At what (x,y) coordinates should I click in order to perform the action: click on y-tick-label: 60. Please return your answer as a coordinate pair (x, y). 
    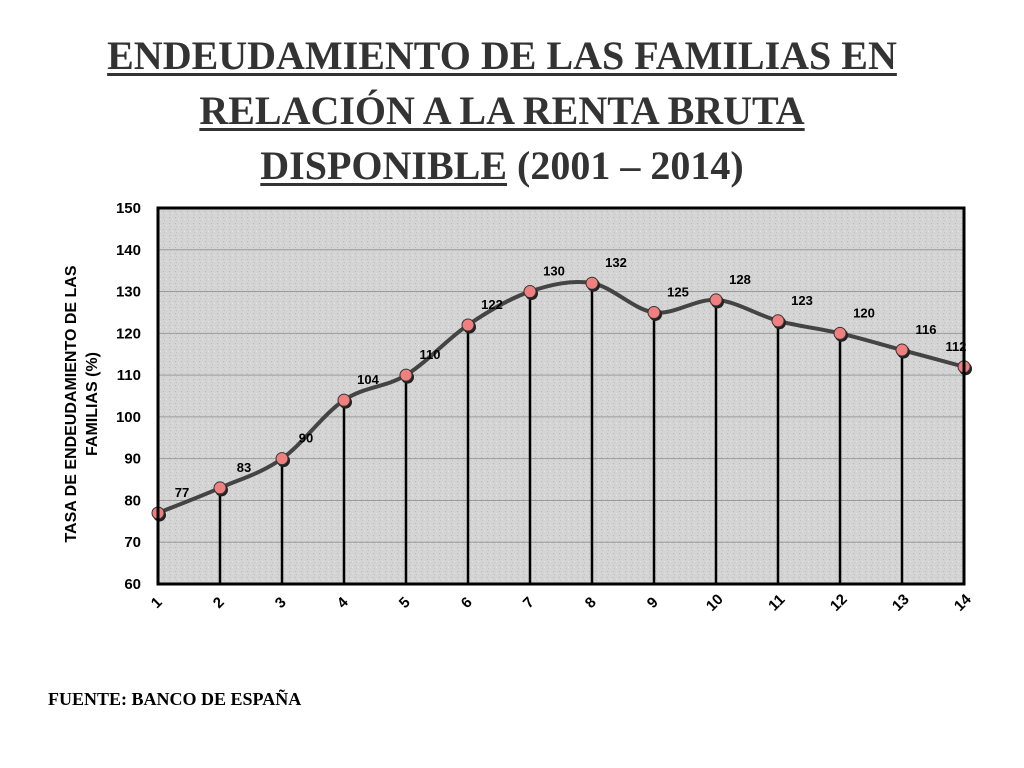
    Looking at the image, I should click on (132, 584).